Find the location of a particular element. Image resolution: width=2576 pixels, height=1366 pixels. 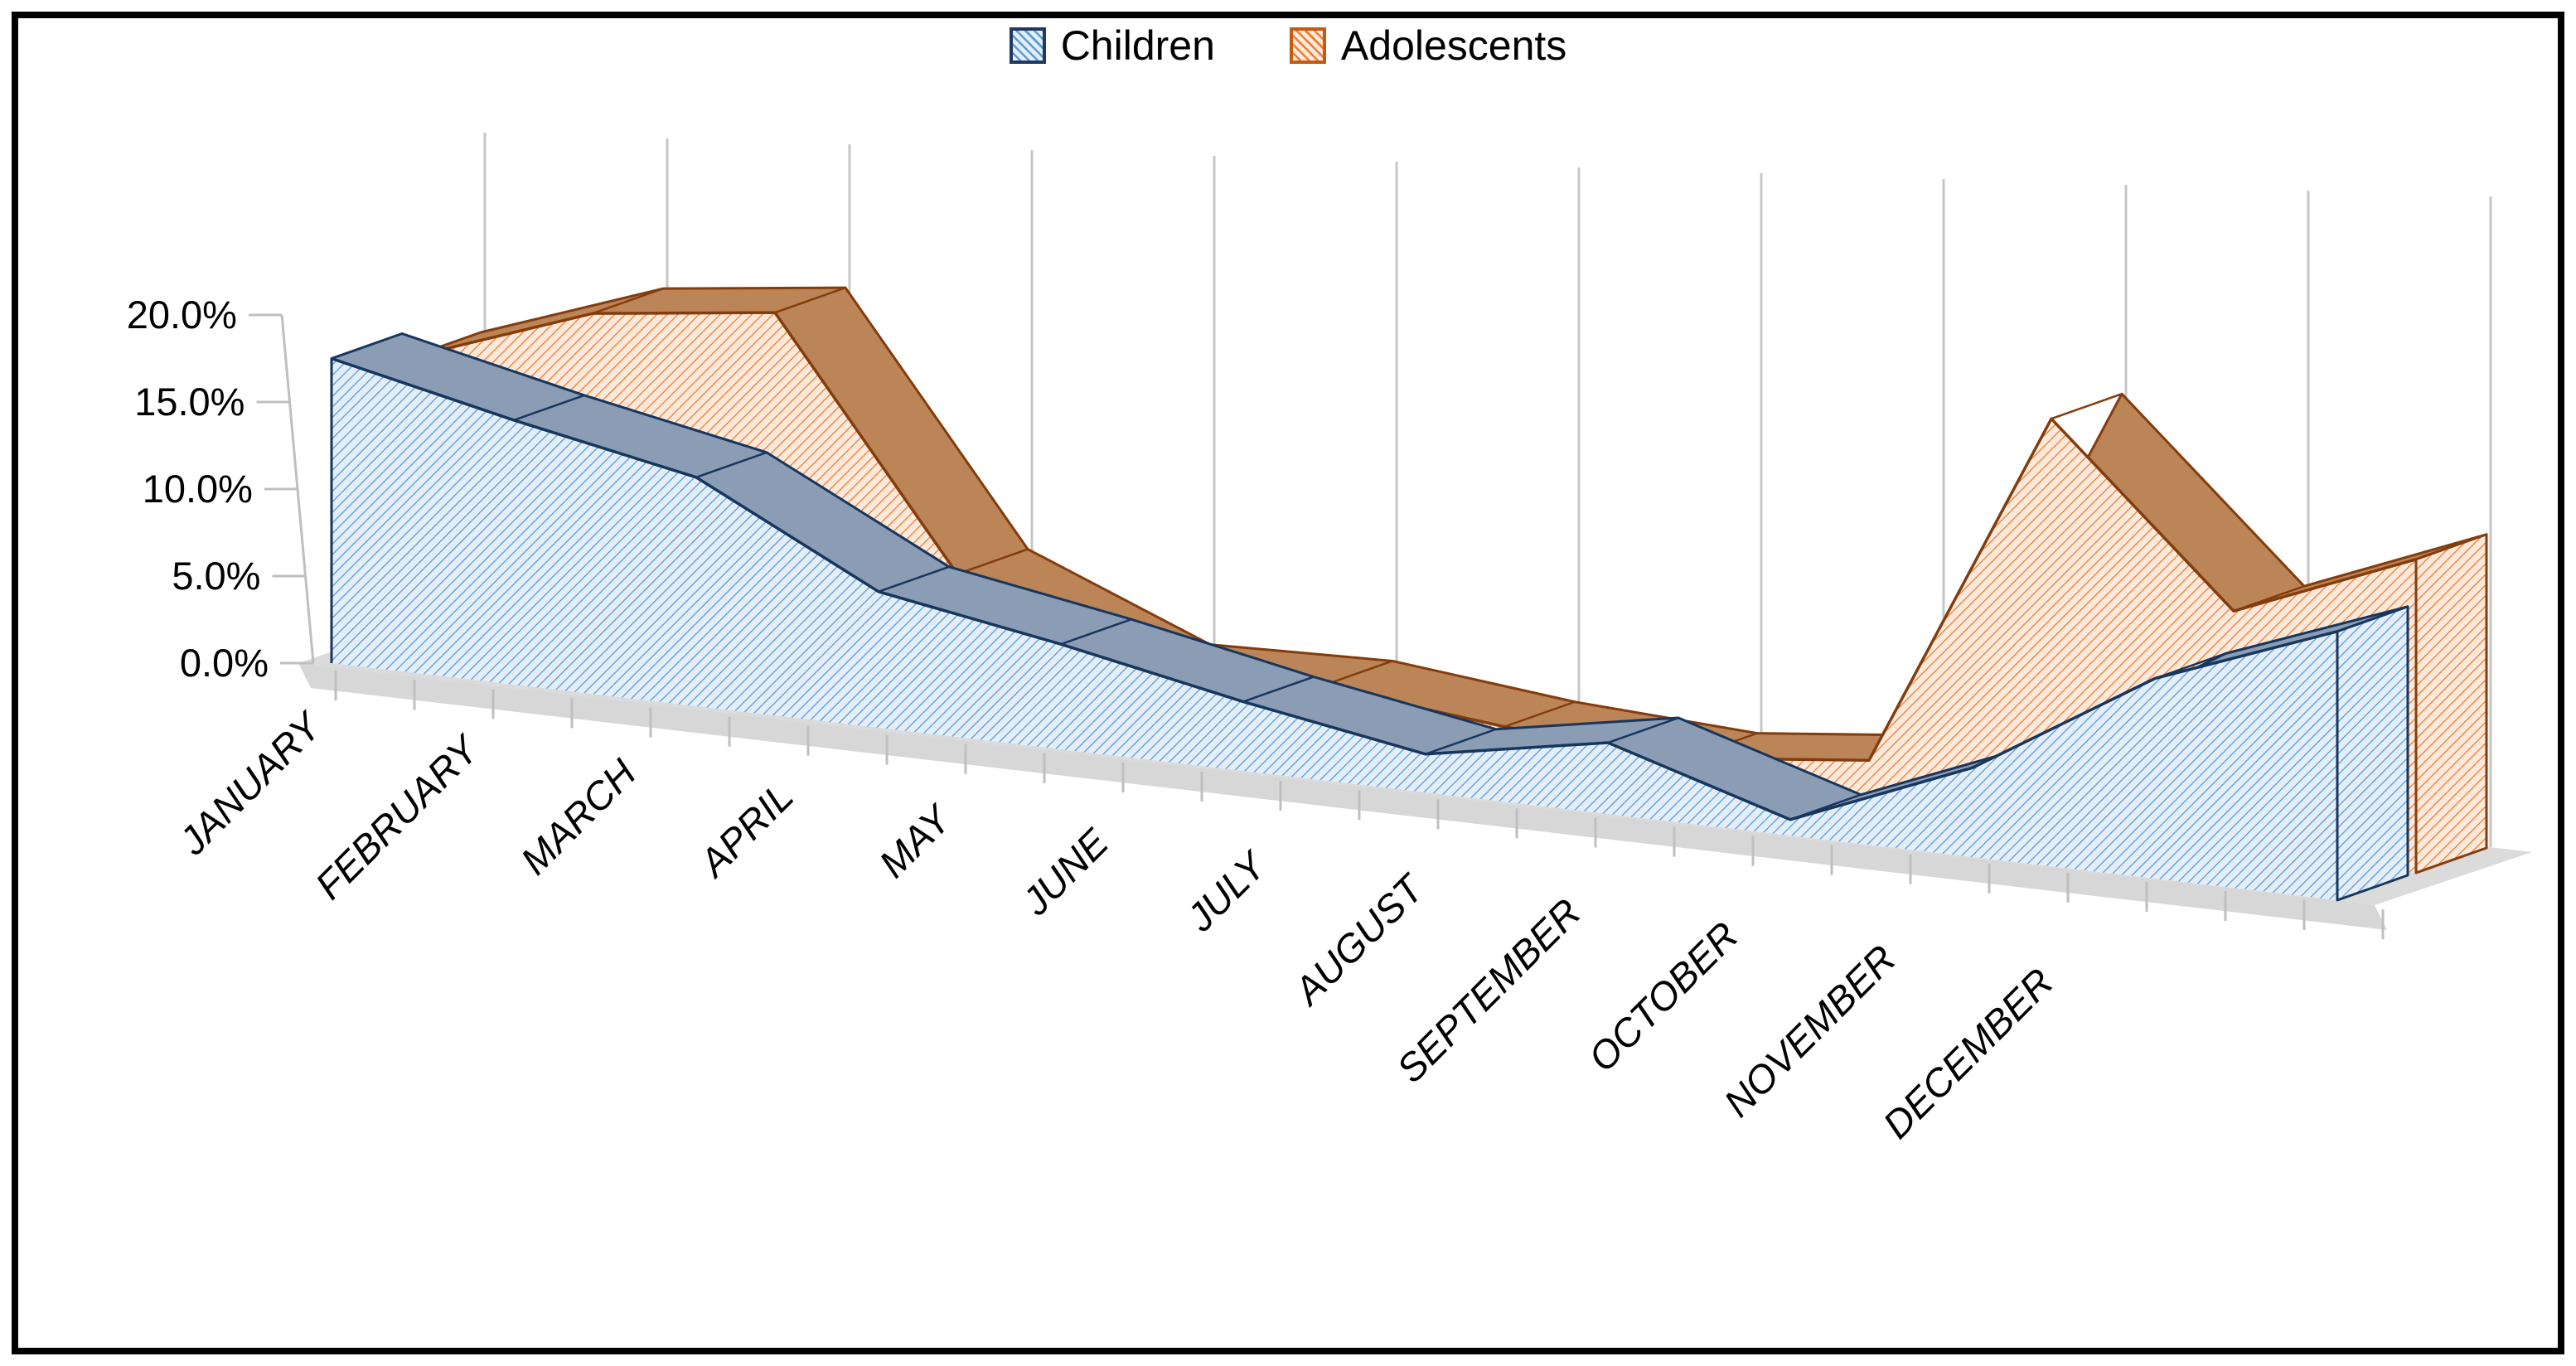

month-label: OCTOBER is located at coordinates (1663, 997).